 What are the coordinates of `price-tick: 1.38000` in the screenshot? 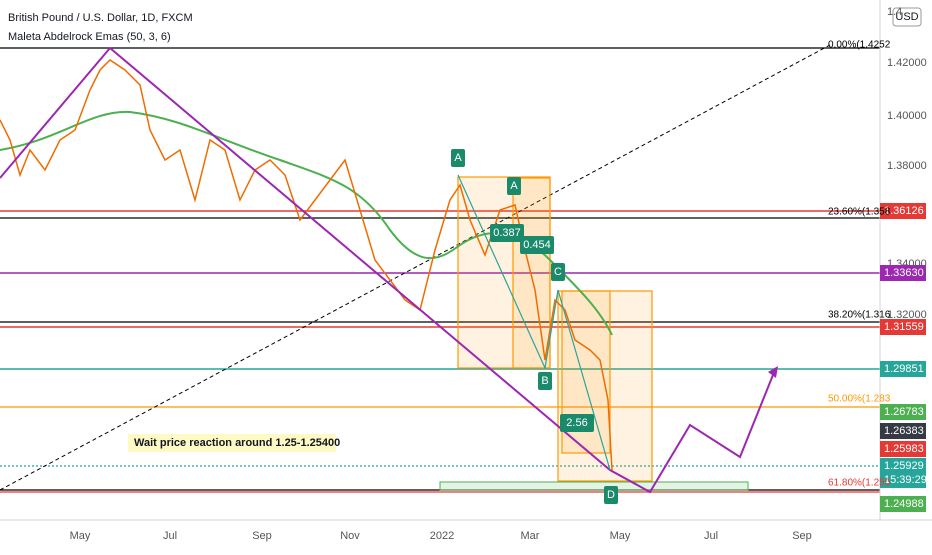 It's located at (907, 166).